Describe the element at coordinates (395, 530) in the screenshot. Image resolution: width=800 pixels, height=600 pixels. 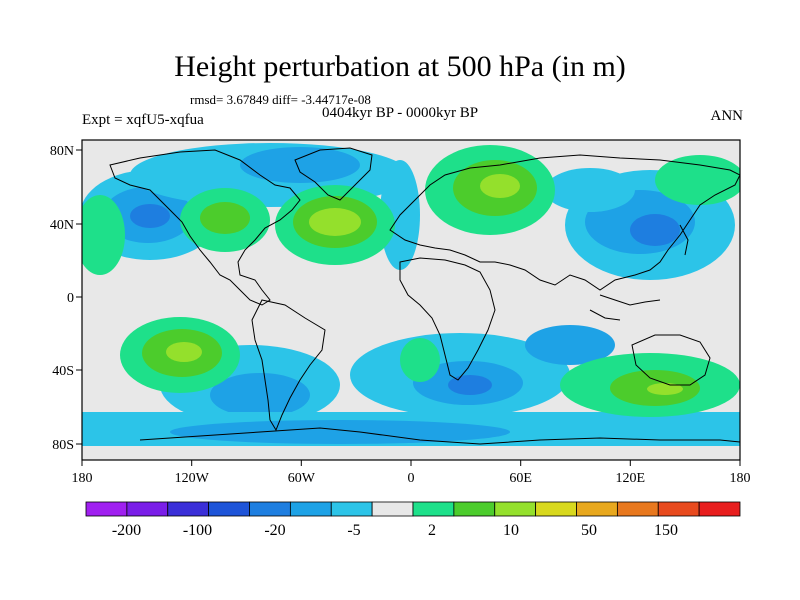
I see `colorbar-labels: -200 -100 -20 -5 2 10 50 150` at that location.